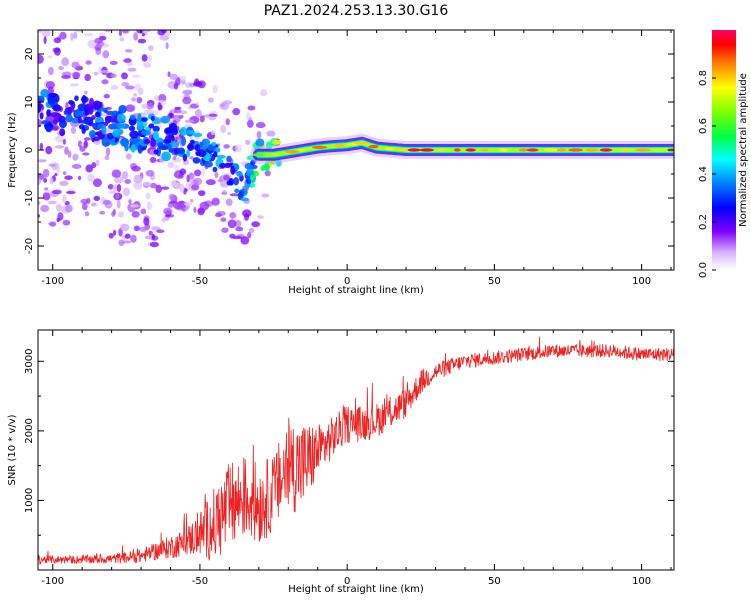  I want to click on spectrogram-x-label: Height of straight line (km), so click(356, 290).